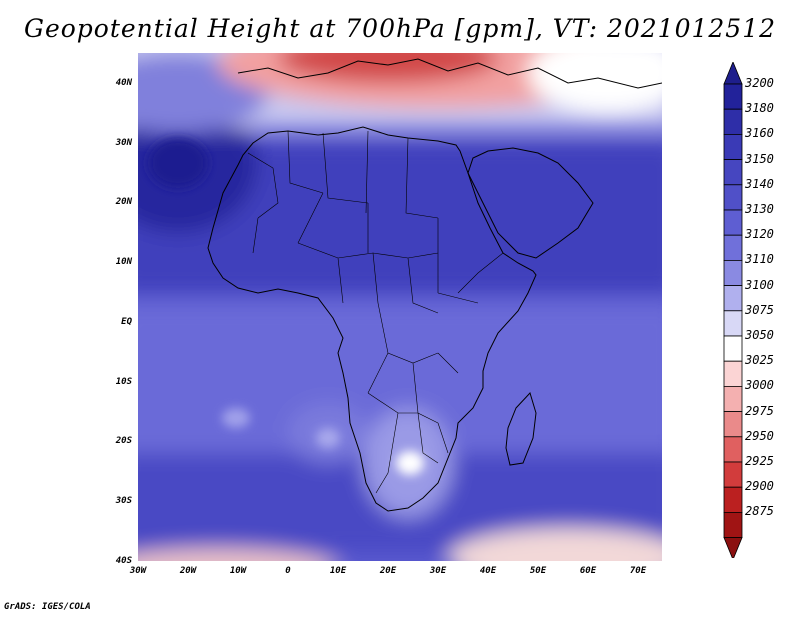 The image size is (800, 618). What do you see at coordinates (759, 410) in the screenshot?
I see `colorbar-label: 2975` at bounding box center [759, 410].